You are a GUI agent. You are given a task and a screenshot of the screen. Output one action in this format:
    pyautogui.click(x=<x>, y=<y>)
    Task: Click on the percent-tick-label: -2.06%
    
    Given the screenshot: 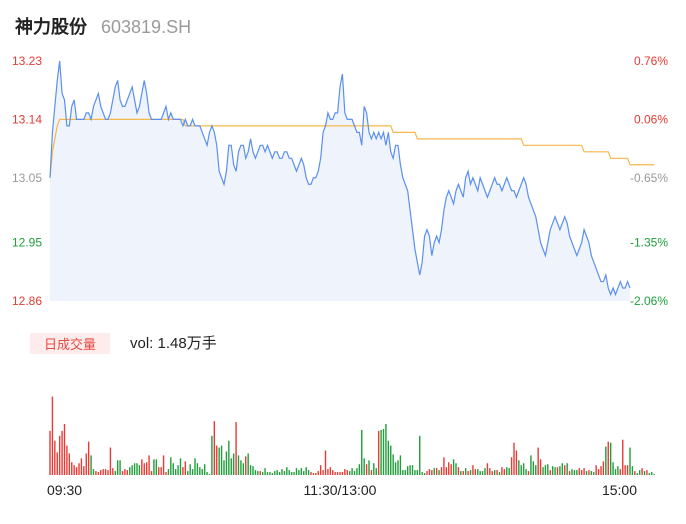 What is the action you would take?
    pyautogui.click(x=649, y=301)
    